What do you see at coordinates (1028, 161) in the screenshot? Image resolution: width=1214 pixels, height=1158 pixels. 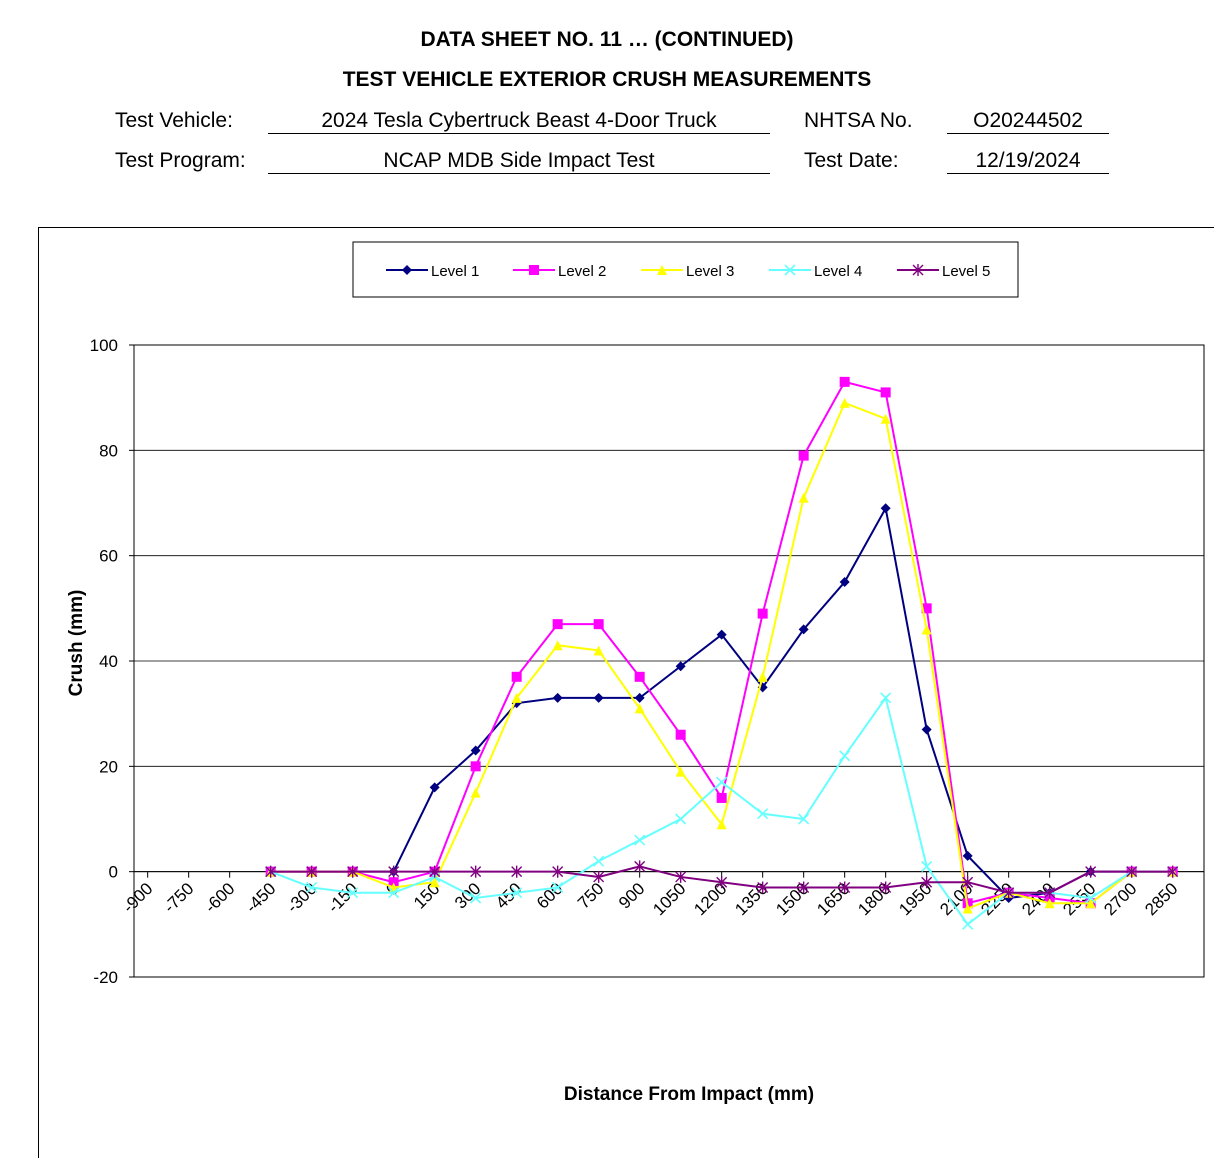 I see `test-date-value: 12/19/2024` at bounding box center [1028, 161].